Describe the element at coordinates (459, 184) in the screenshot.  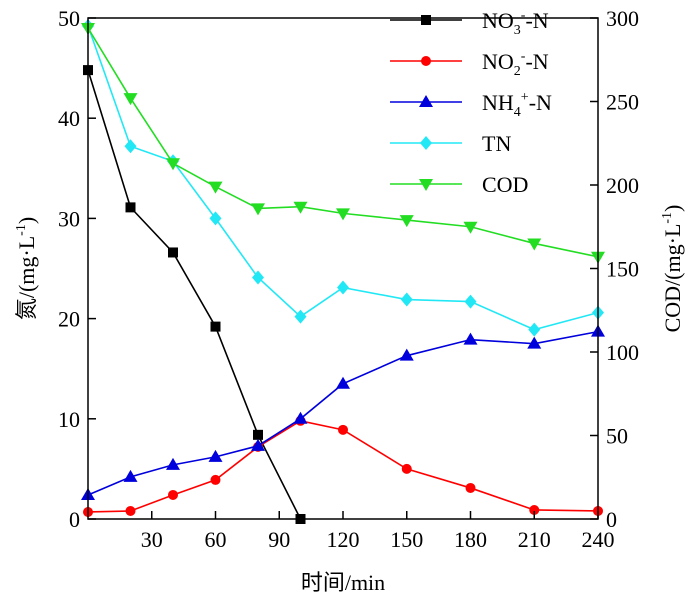
I see `legend-item-cod: COD` at that location.